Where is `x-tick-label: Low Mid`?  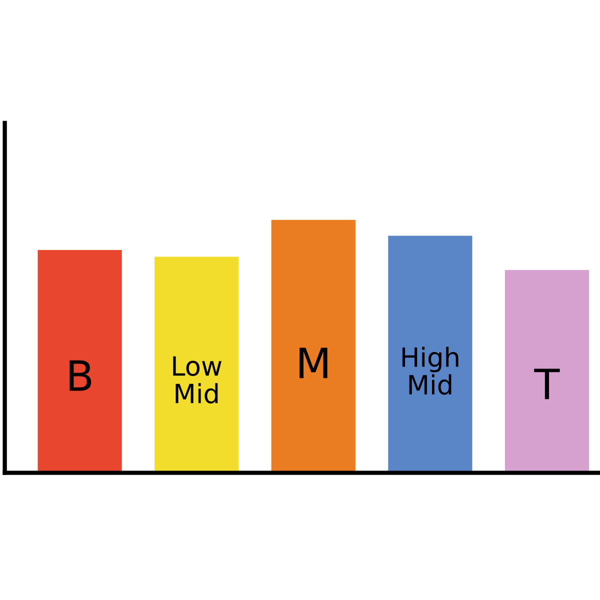 x-tick-label: Low Mid is located at coordinates (197, 380).